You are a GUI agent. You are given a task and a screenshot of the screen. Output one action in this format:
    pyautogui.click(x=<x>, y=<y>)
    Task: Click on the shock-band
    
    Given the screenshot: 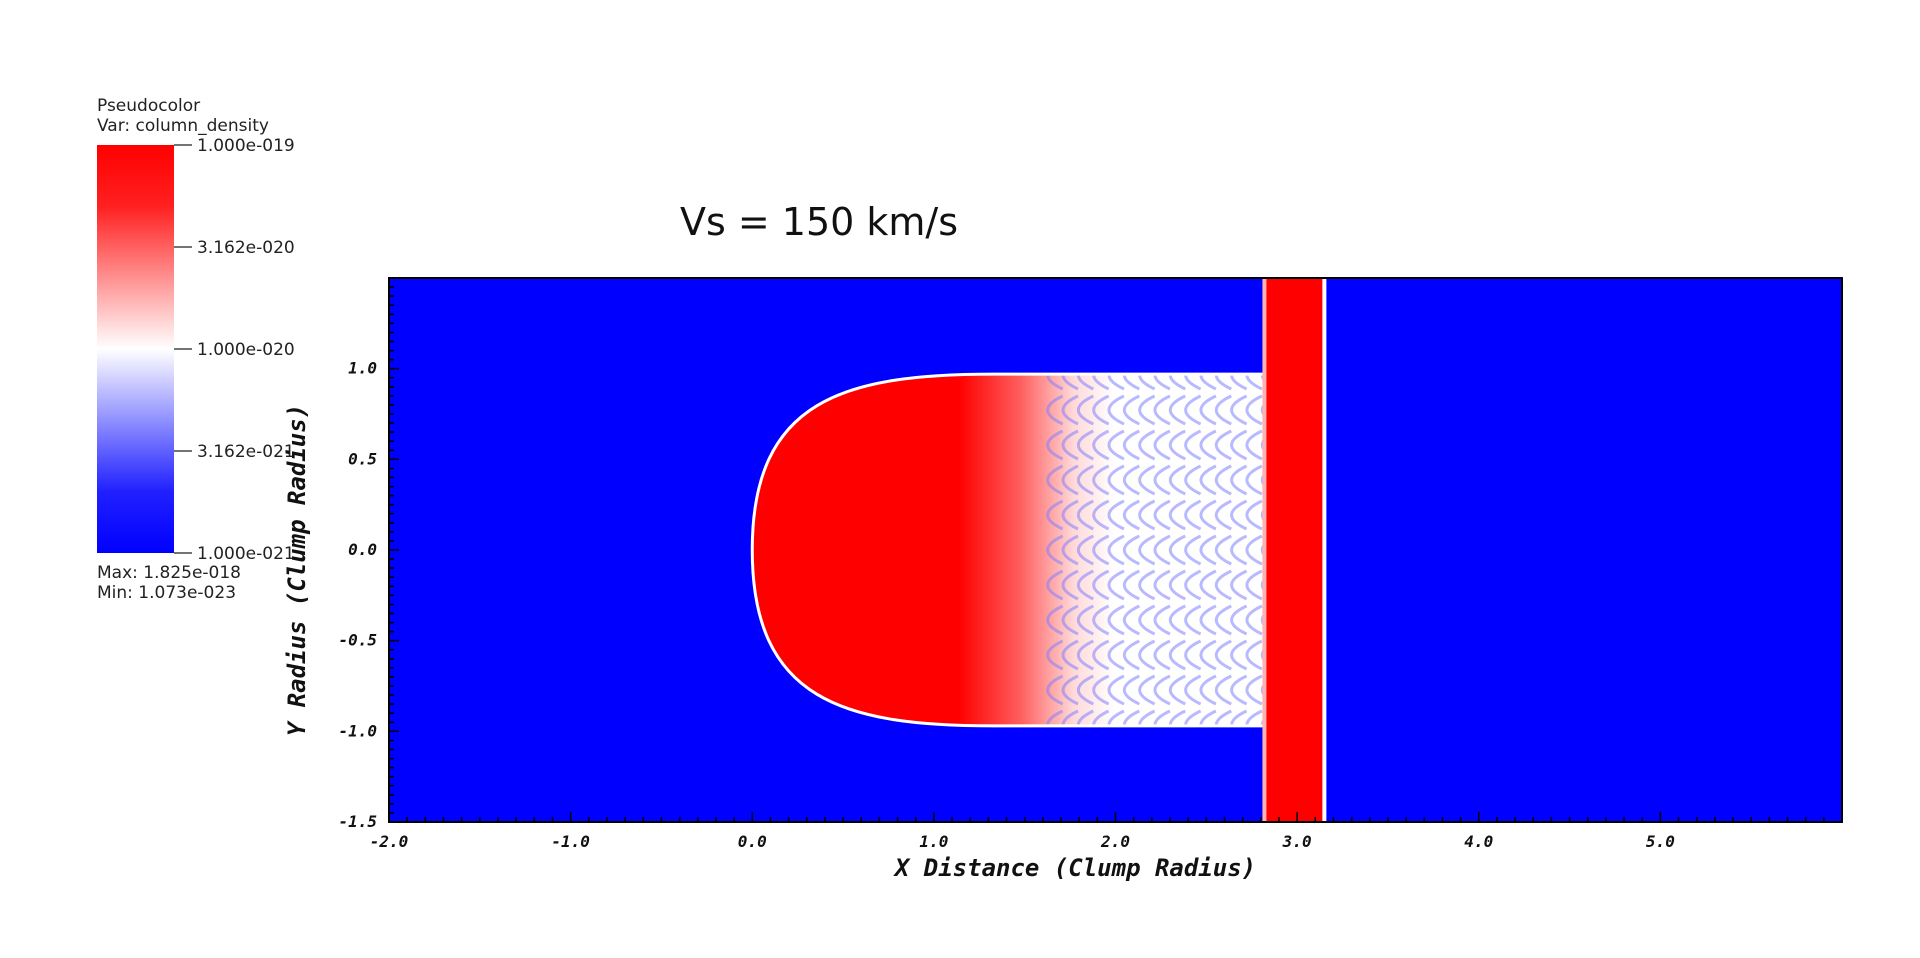 What is the action you would take?
    pyautogui.click(x=1294, y=550)
    